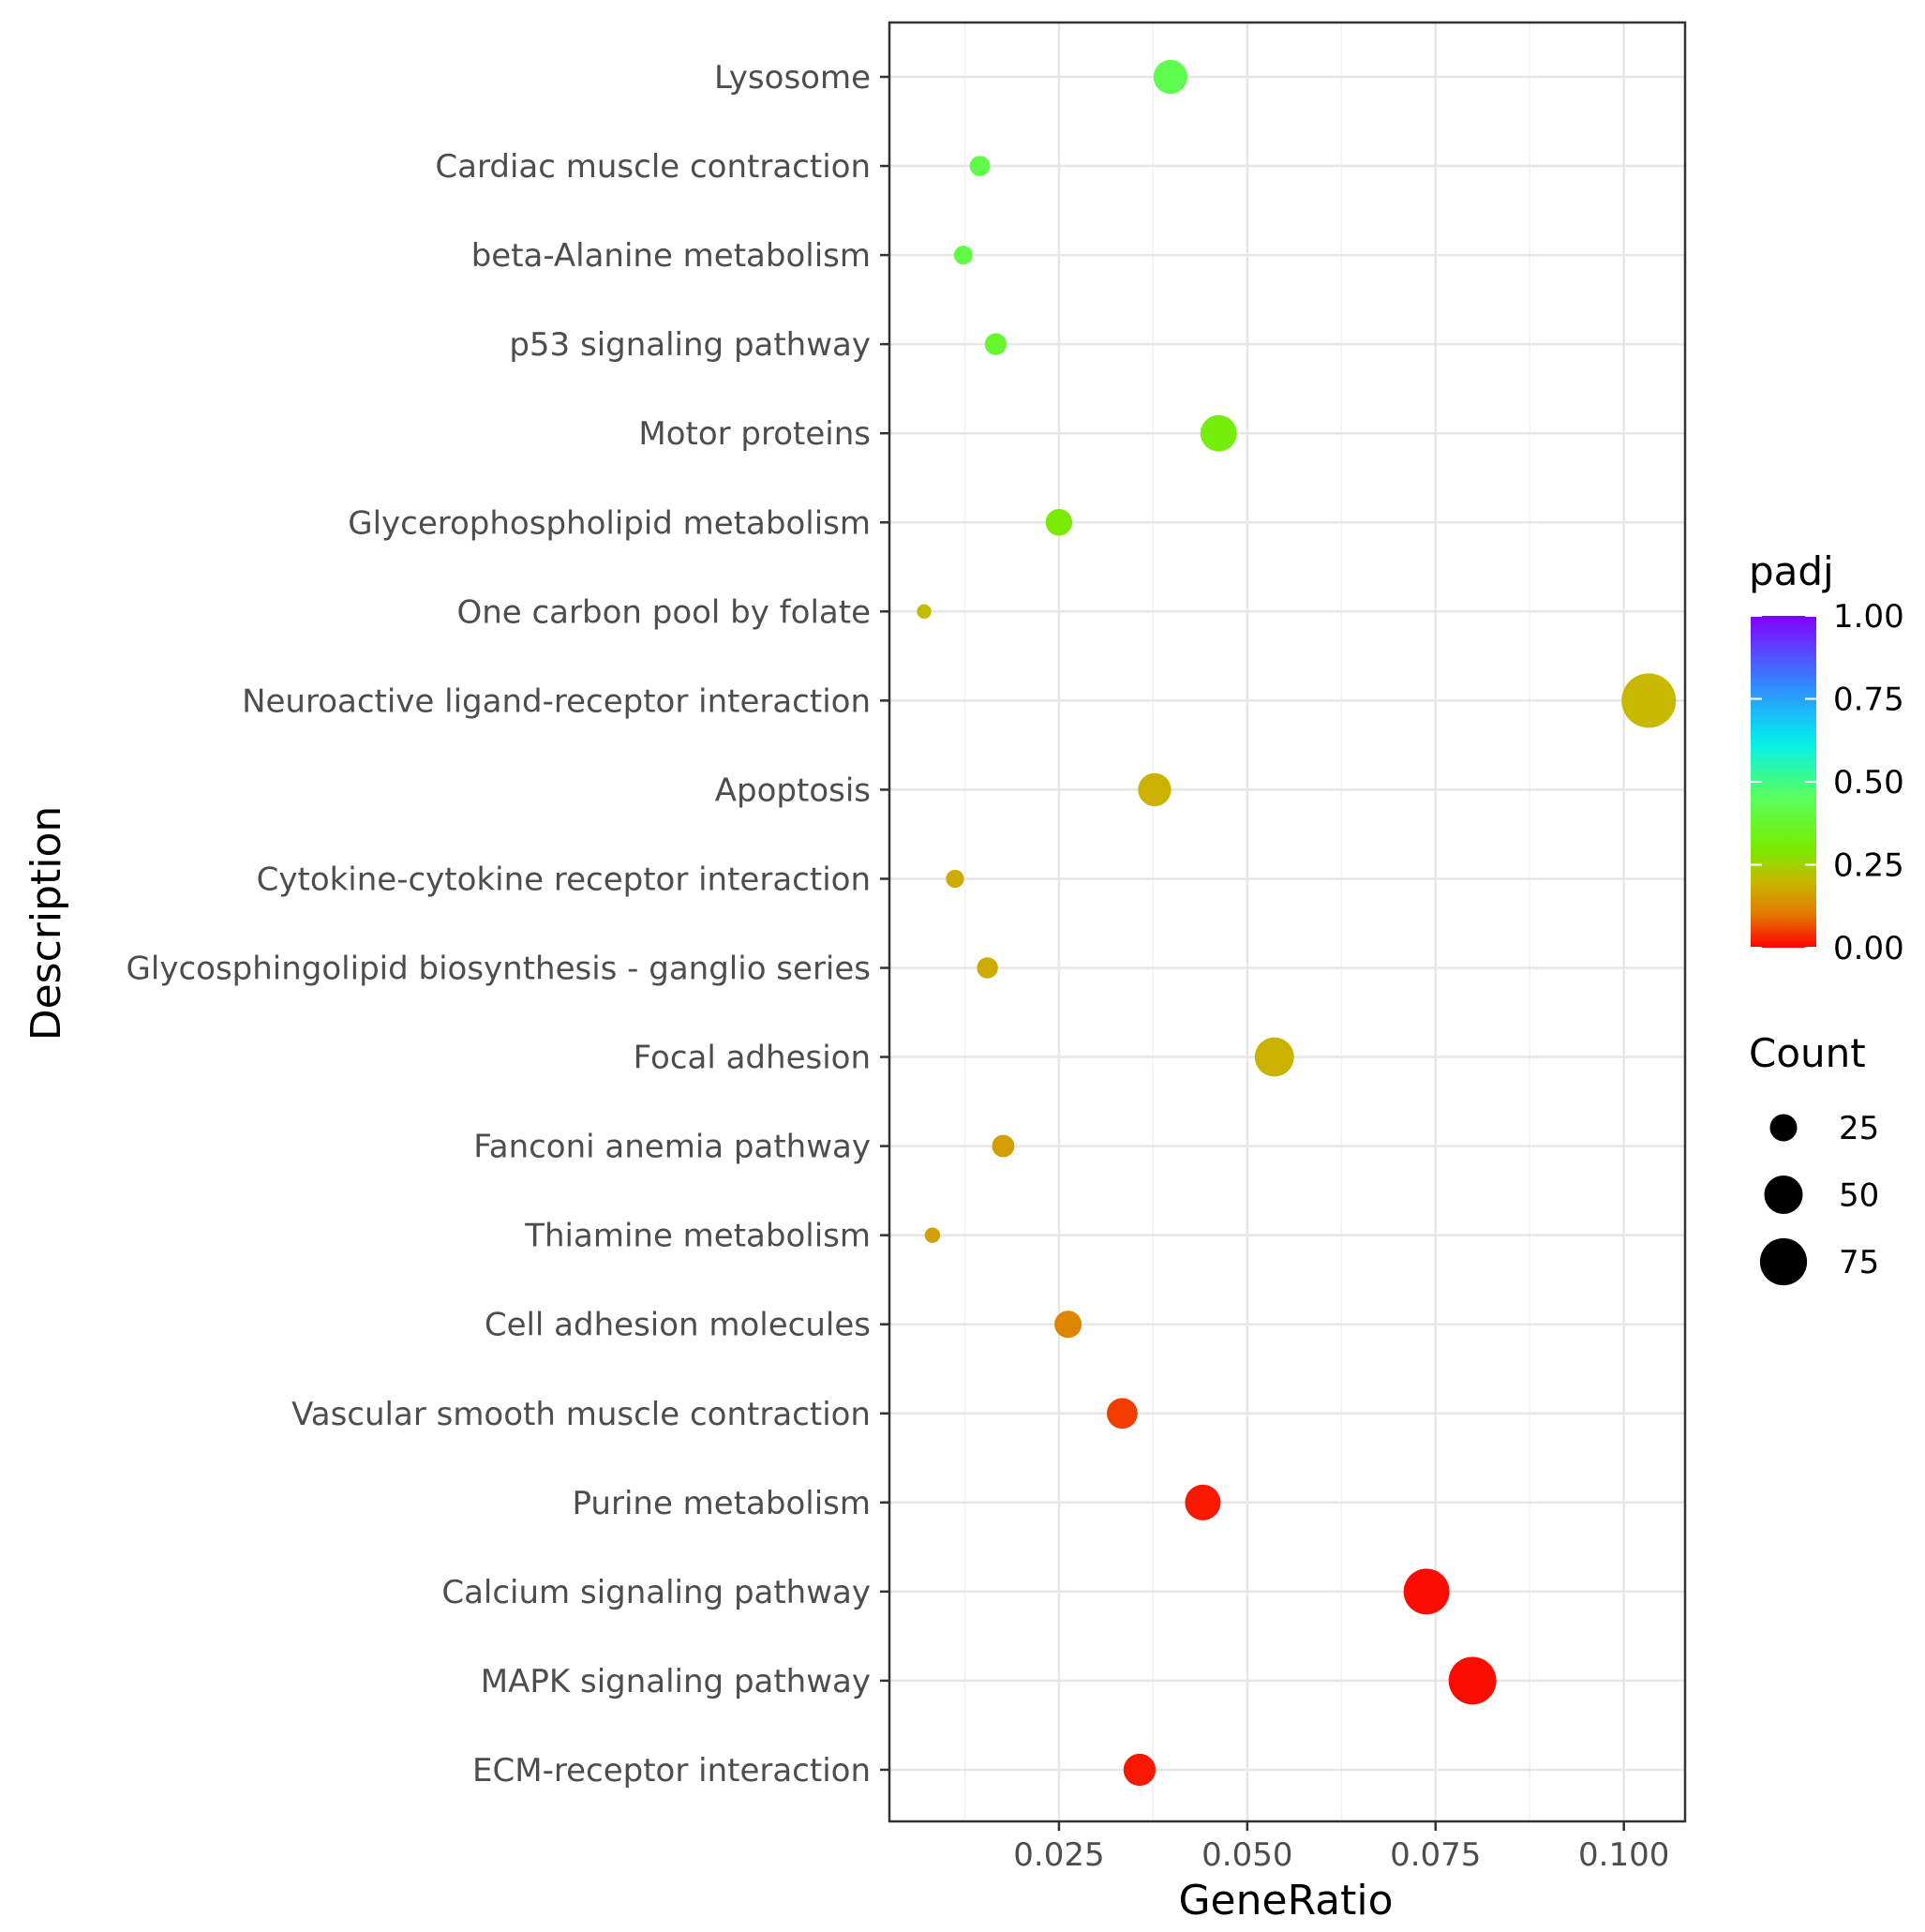  What do you see at coordinates (1826, 758) in the screenshot?
I see `padj-color-legend: padj 1.00 0.75 0.50 0.25 0.00` at bounding box center [1826, 758].